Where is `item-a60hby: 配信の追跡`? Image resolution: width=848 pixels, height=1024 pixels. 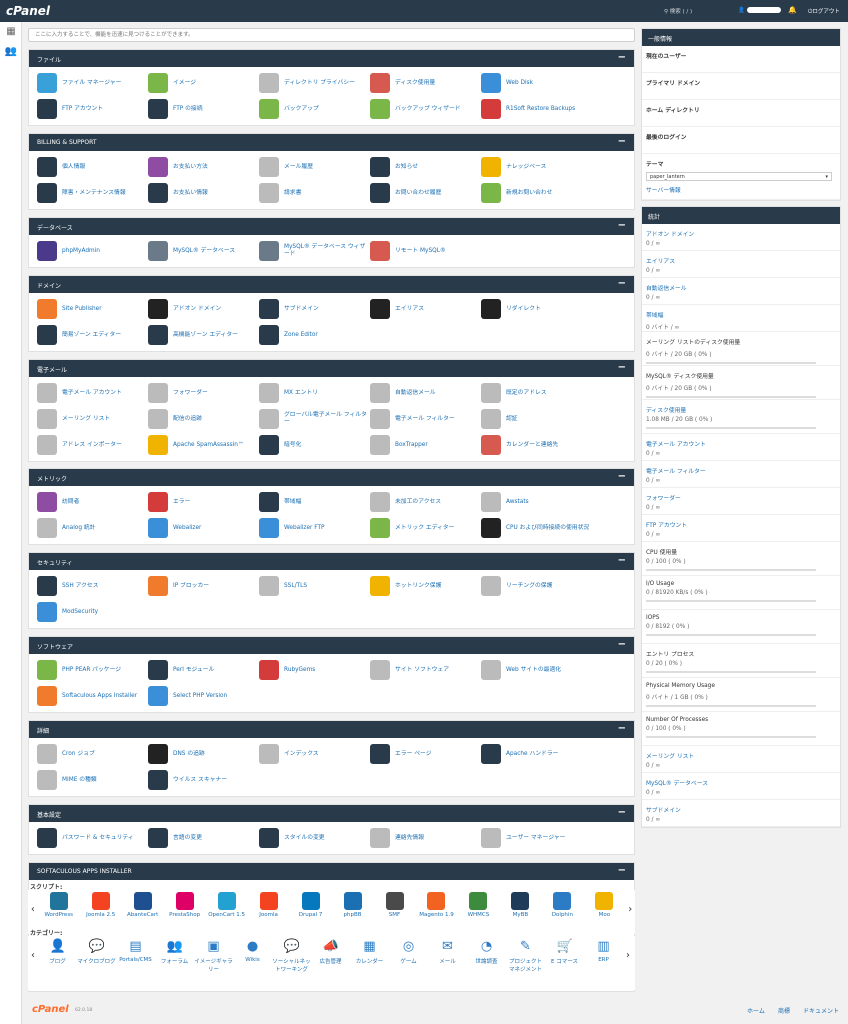 item-a60hby: 配信の追跡 is located at coordinates (204, 419).